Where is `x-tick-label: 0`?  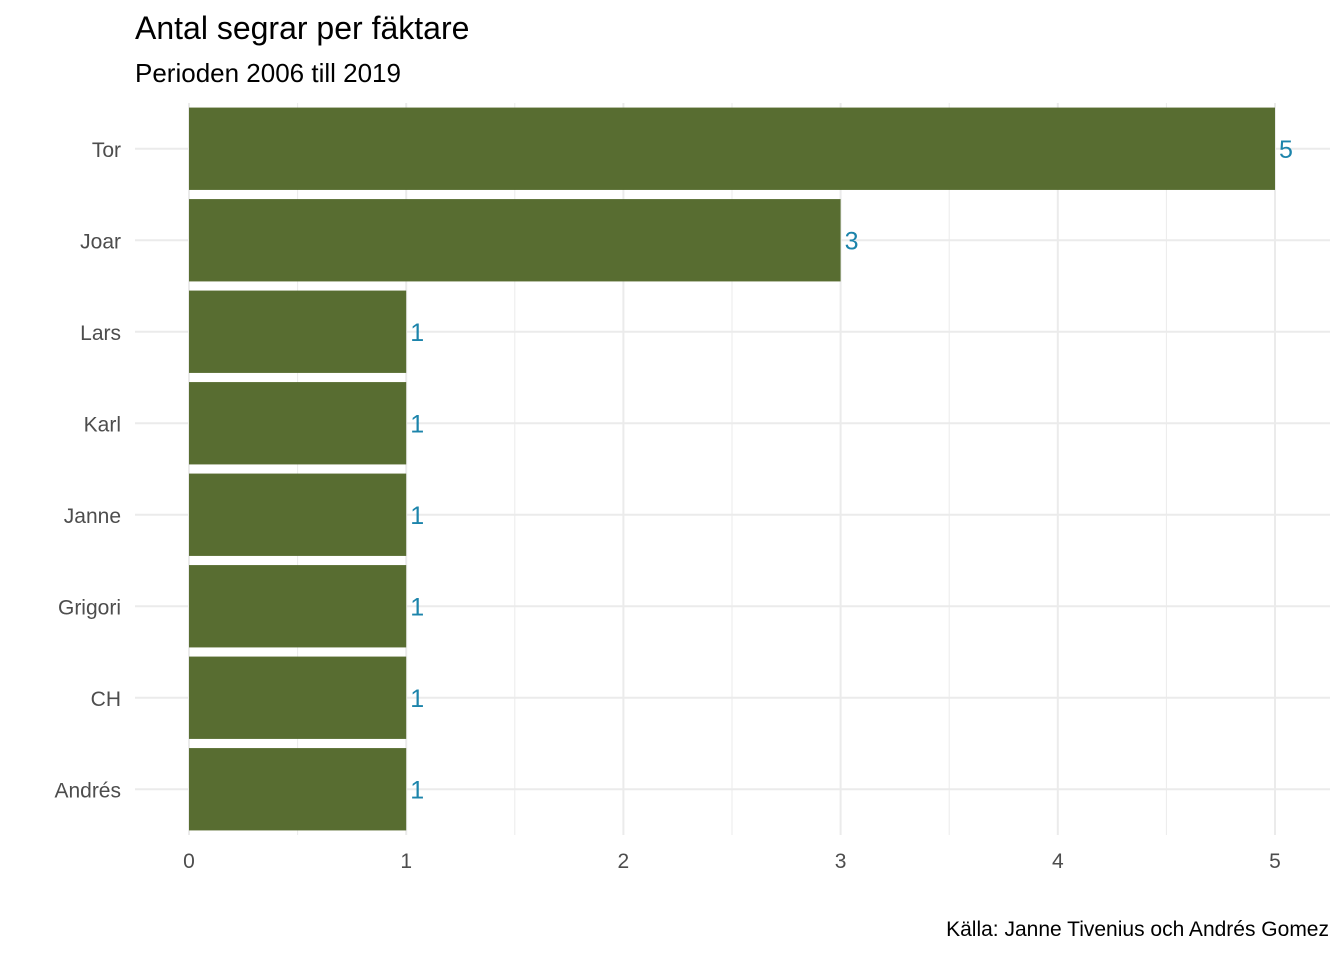 x-tick-label: 0 is located at coordinates (189, 861).